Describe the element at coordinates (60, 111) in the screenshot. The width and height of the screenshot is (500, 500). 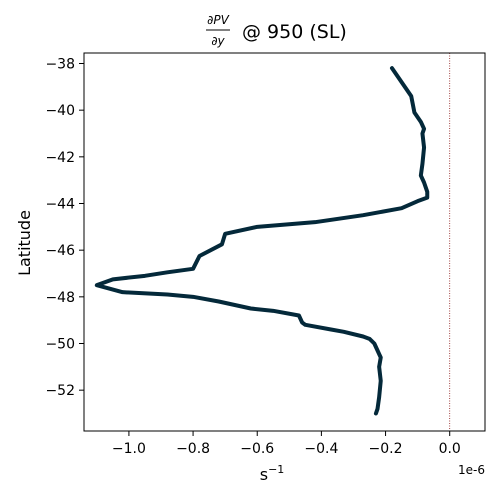
I see `y-tick-label: −40` at that location.